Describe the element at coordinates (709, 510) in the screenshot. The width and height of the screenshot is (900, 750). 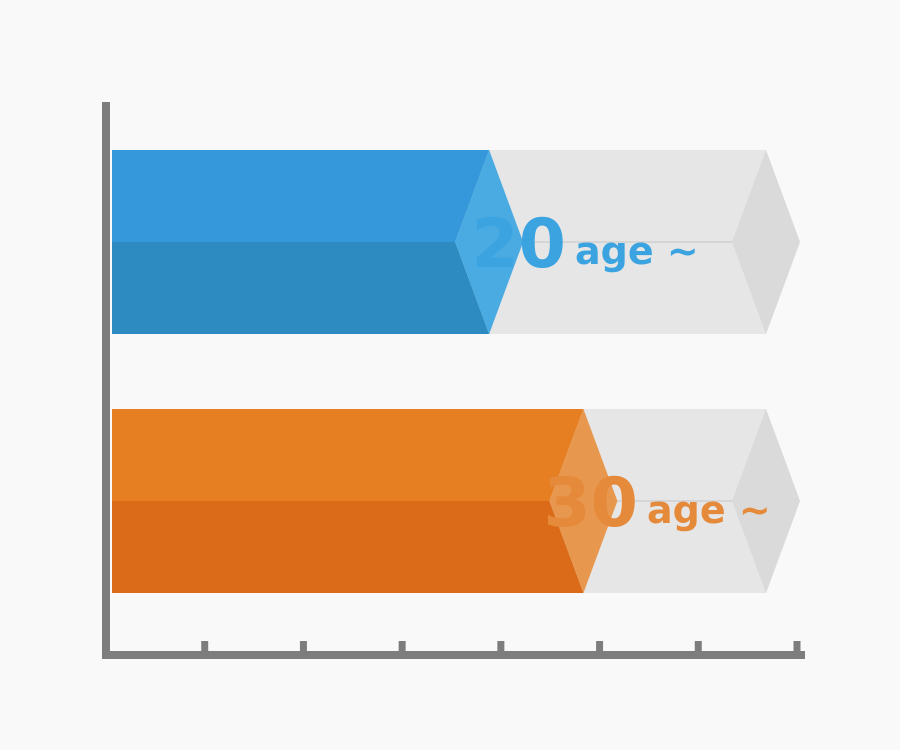
I see `bar-label-30-unit: age ~` at that location.